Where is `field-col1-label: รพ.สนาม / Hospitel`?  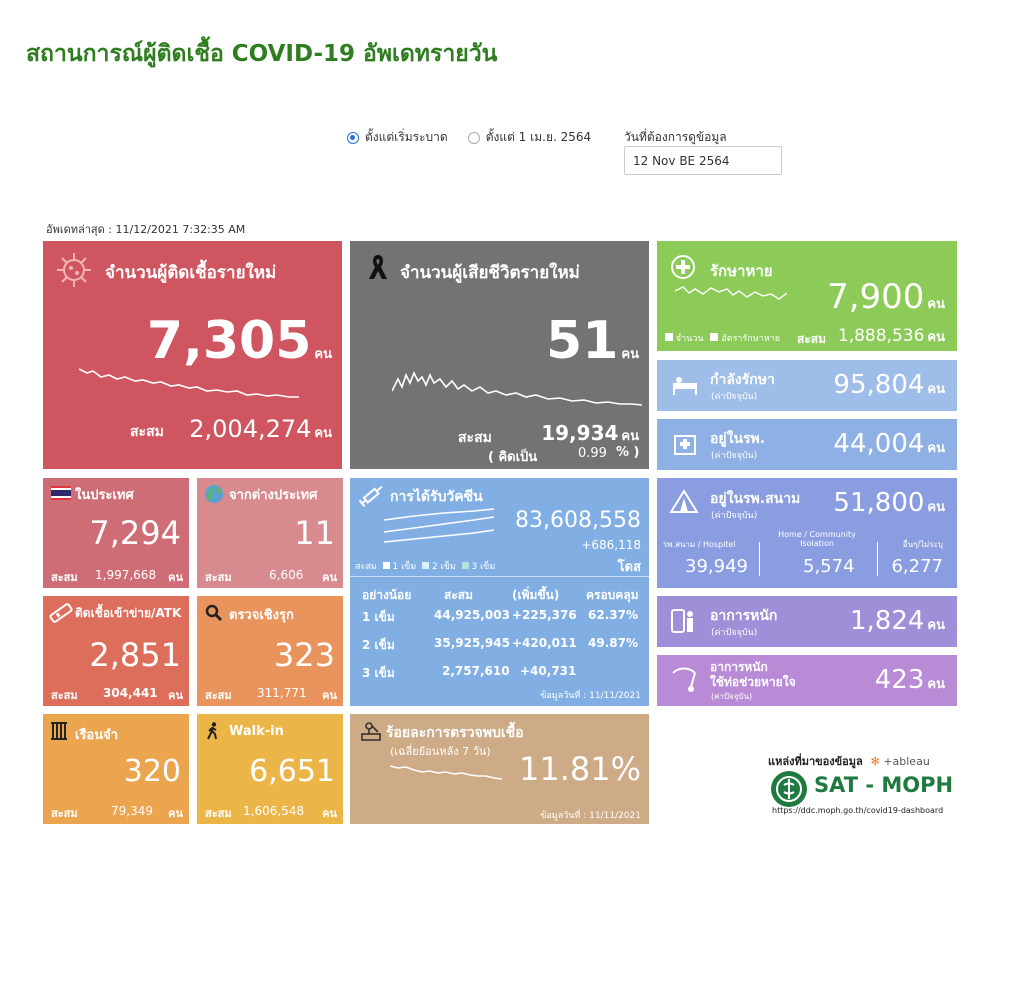 field-col1-label: รพ.สนาม / Hospitel is located at coordinates (699, 544).